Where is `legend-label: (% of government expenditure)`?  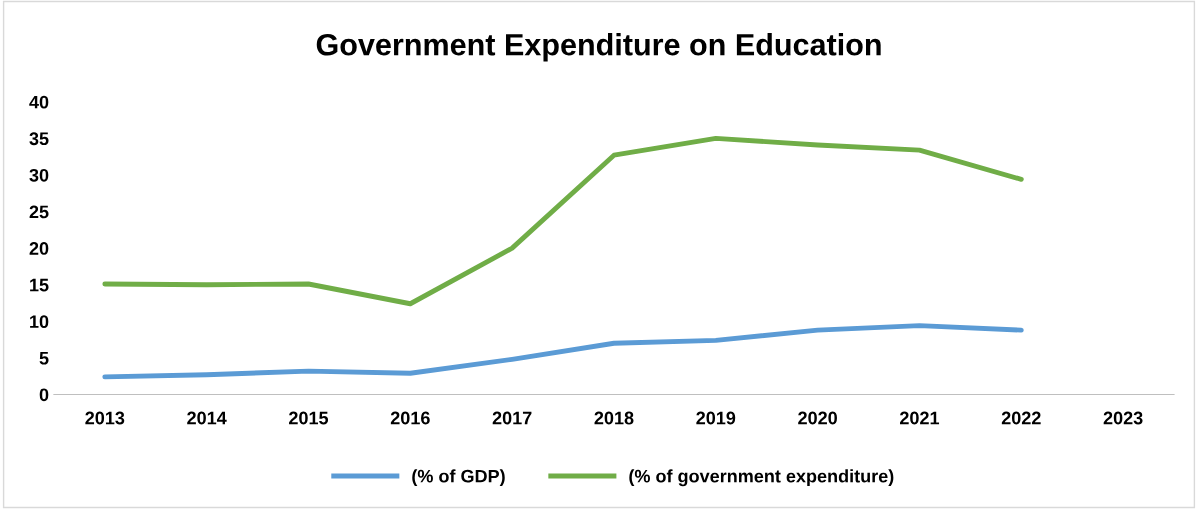
legend-label: (% of government expenditure) is located at coordinates (761, 478).